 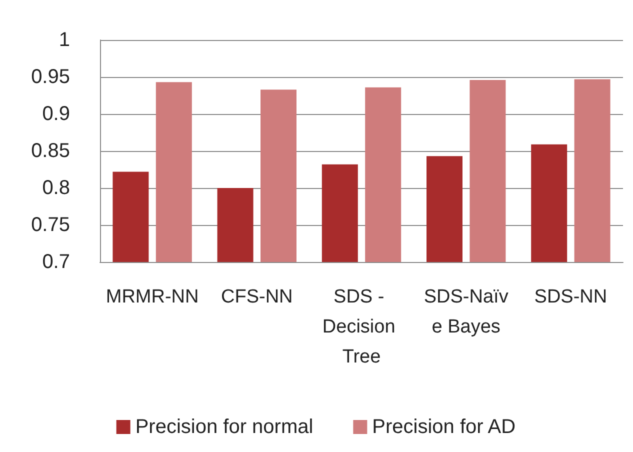 I want to click on y-tick-label: 0.8, so click(x=56, y=188).